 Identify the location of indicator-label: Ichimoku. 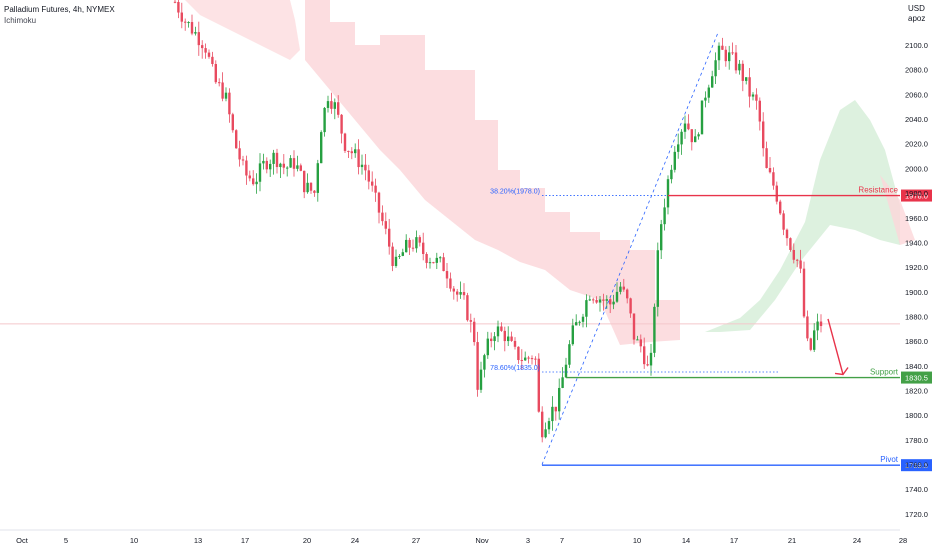
(20, 20).